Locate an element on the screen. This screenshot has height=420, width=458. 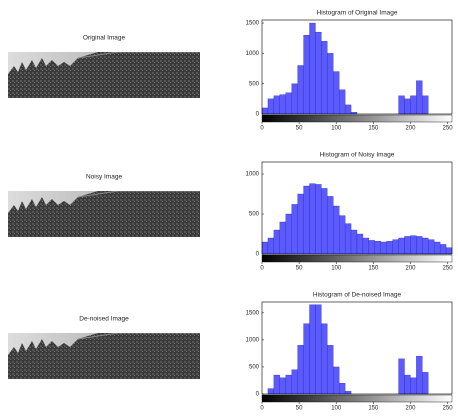
image-title: Noisy Image is located at coordinates (104, 177).